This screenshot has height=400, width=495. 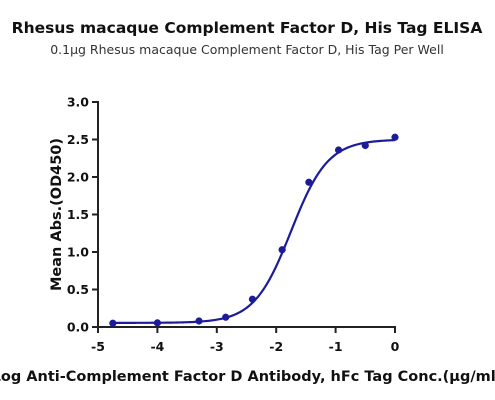 What do you see at coordinates (217, 346) in the screenshot?
I see `x-tick-label: -3` at bounding box center [217, 346].